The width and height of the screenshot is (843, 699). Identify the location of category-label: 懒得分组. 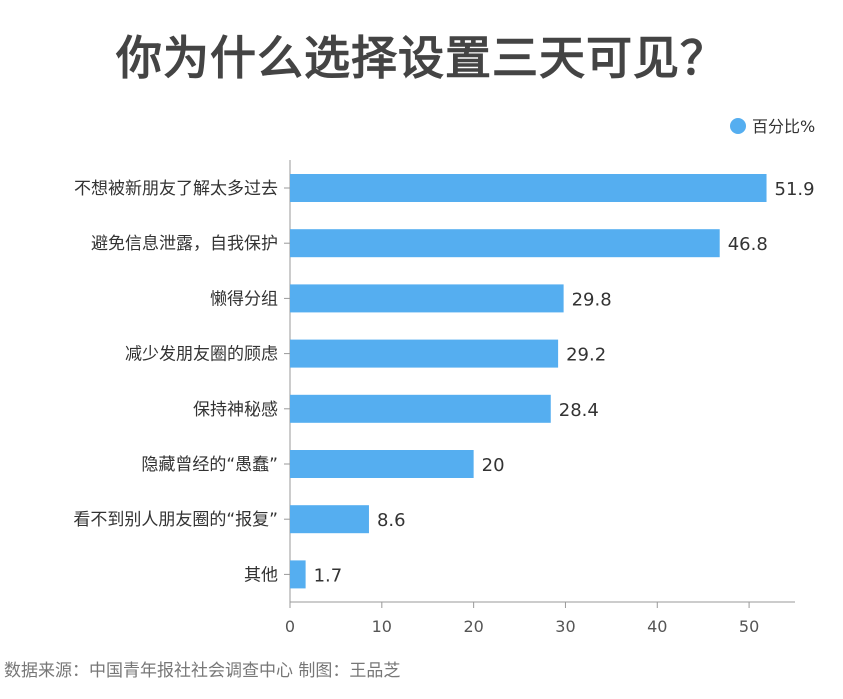
(244, 299).